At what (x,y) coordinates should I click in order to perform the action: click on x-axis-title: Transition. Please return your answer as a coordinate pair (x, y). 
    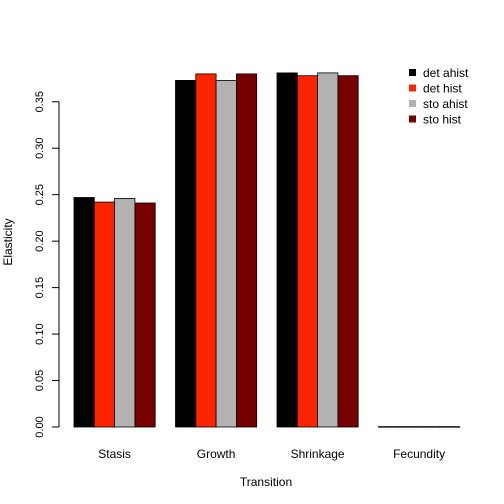
    Looking at the image, I should click on (266, 482).